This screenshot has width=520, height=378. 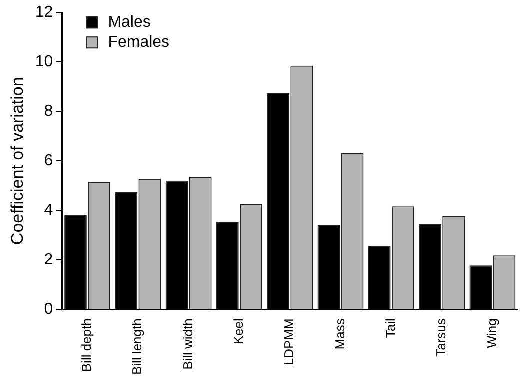 What do you see at coordinates (49, 309) in the screenshot?
I see `y-tick-label: 0` at bounding box center [49, 309].